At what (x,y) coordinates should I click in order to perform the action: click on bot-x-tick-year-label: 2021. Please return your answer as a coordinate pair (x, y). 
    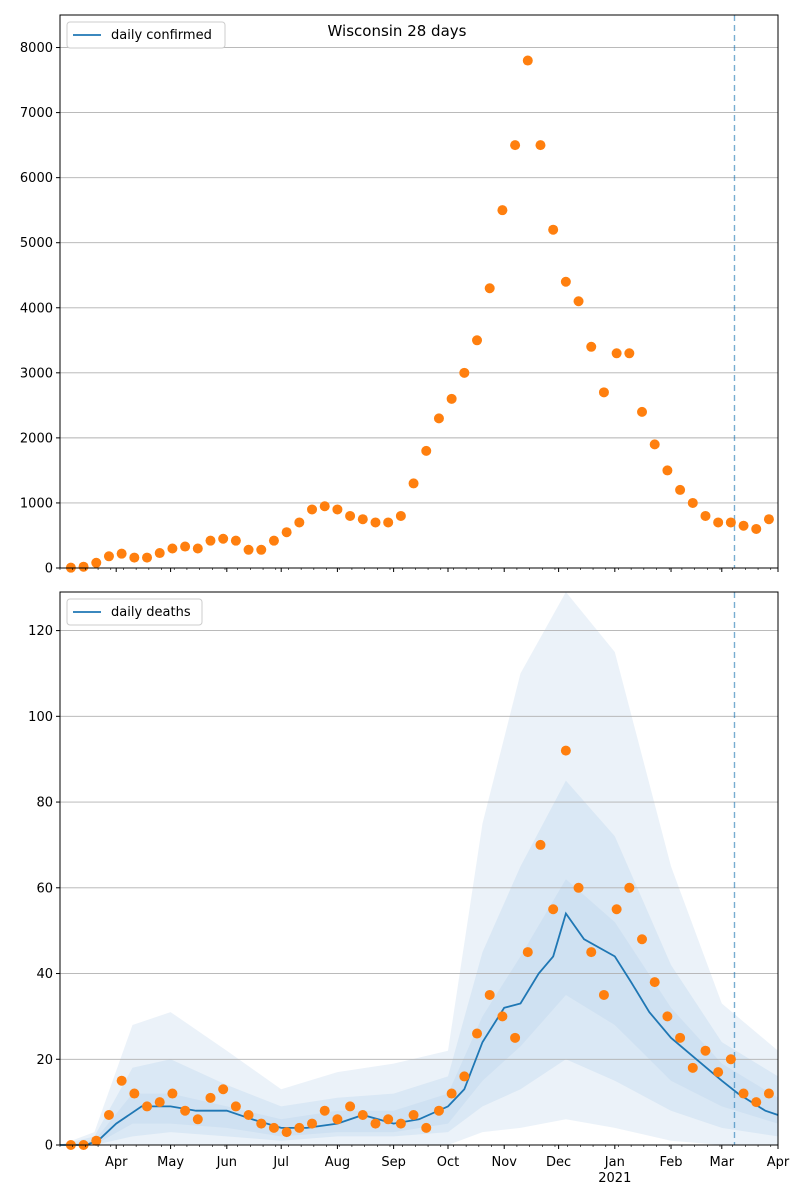
    Looking at the image, I should click on (614, 1178).